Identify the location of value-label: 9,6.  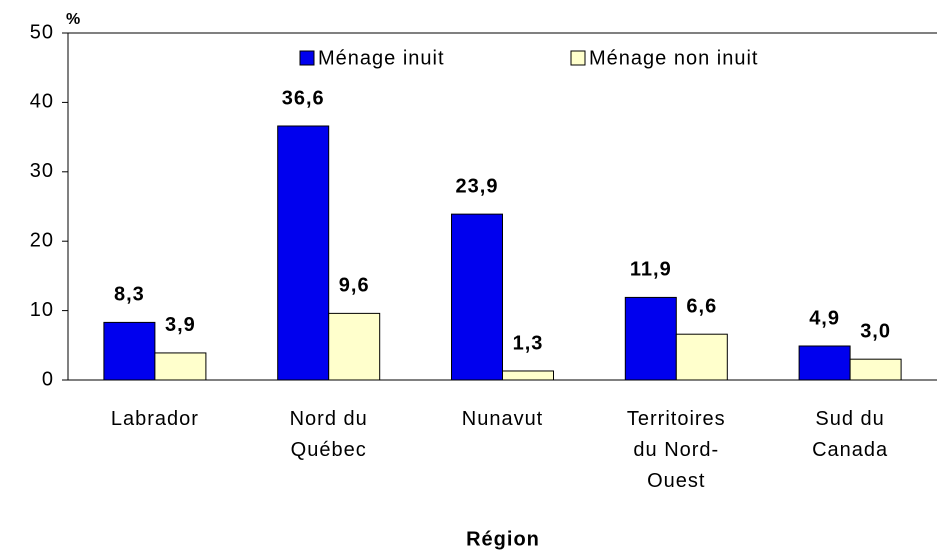
(354, 286).